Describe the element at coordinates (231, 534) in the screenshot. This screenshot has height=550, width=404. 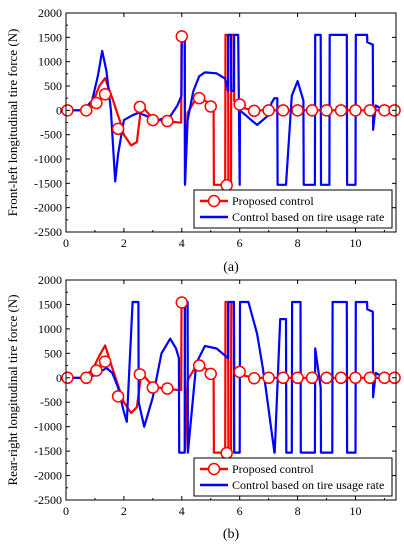
I see `panel-caption: (b)` at that location.